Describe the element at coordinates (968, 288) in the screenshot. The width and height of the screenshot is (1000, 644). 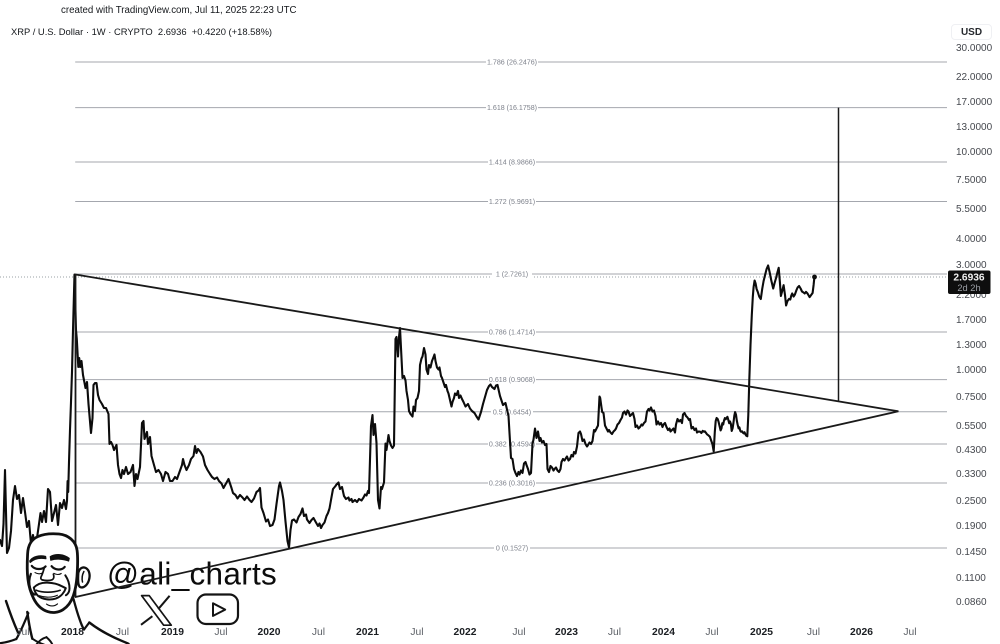
I see `svg-text: 2d 2h` at that location.